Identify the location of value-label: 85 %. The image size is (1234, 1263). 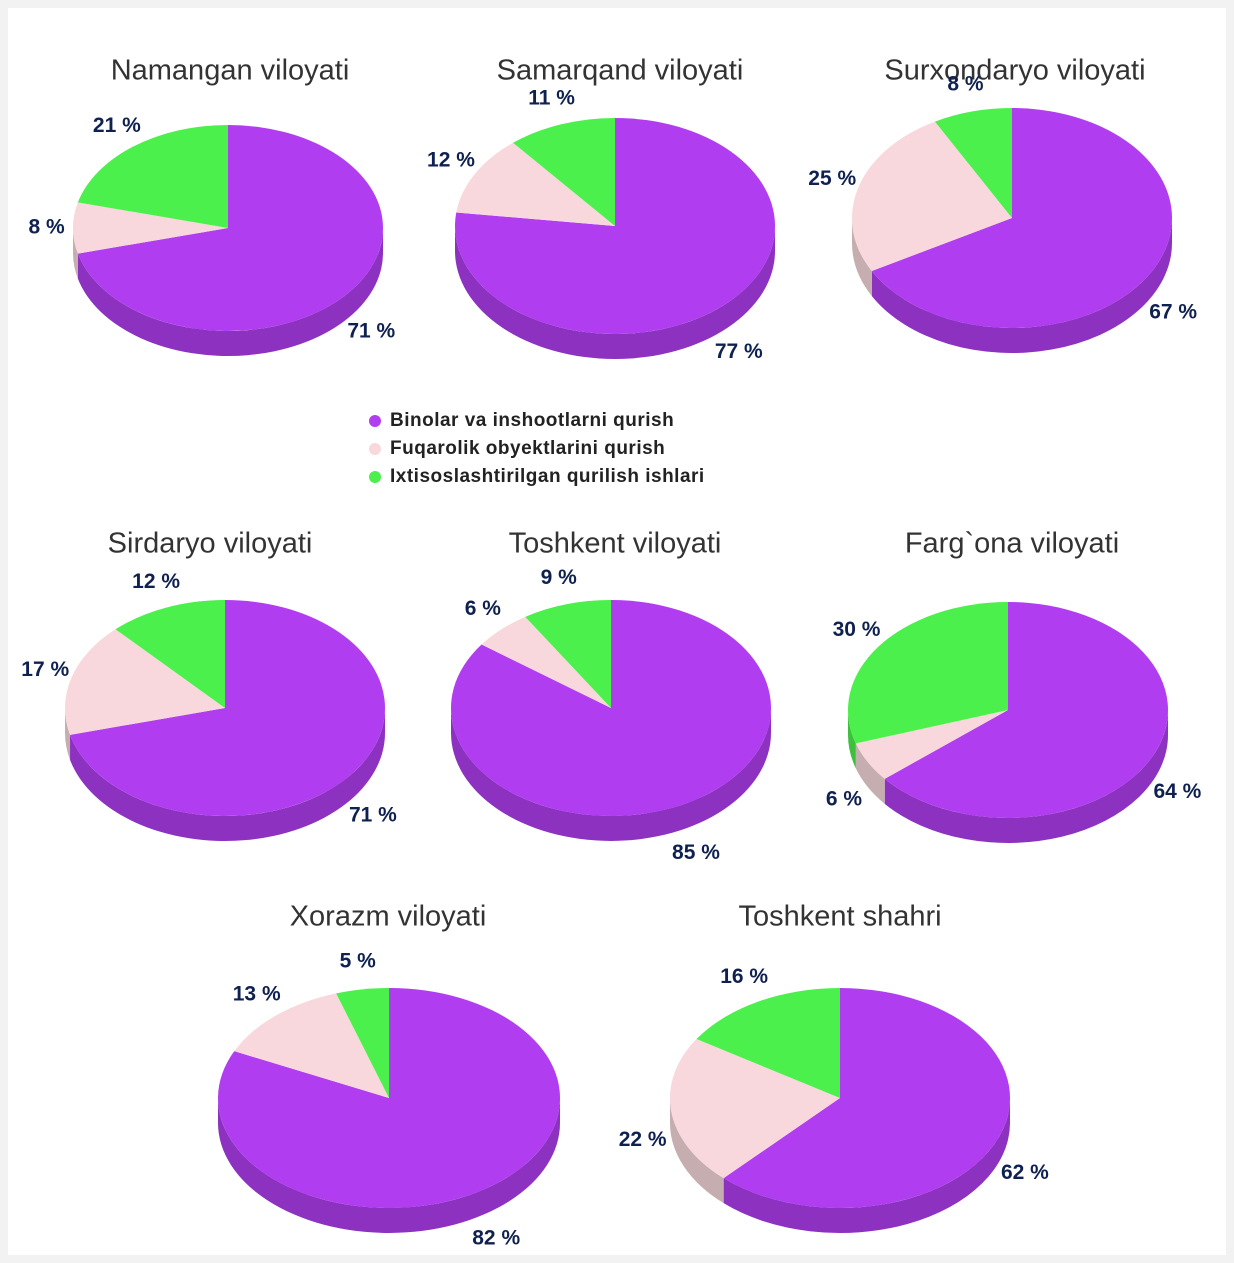
(696, 852).